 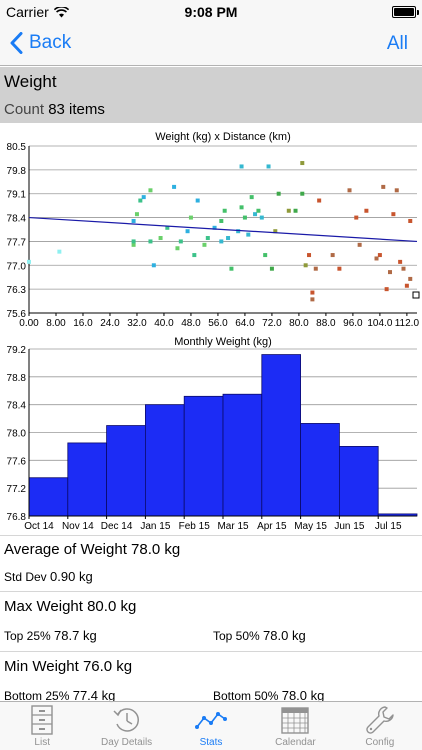 I want to click on tab-list: List, so click(x=42, y=726).